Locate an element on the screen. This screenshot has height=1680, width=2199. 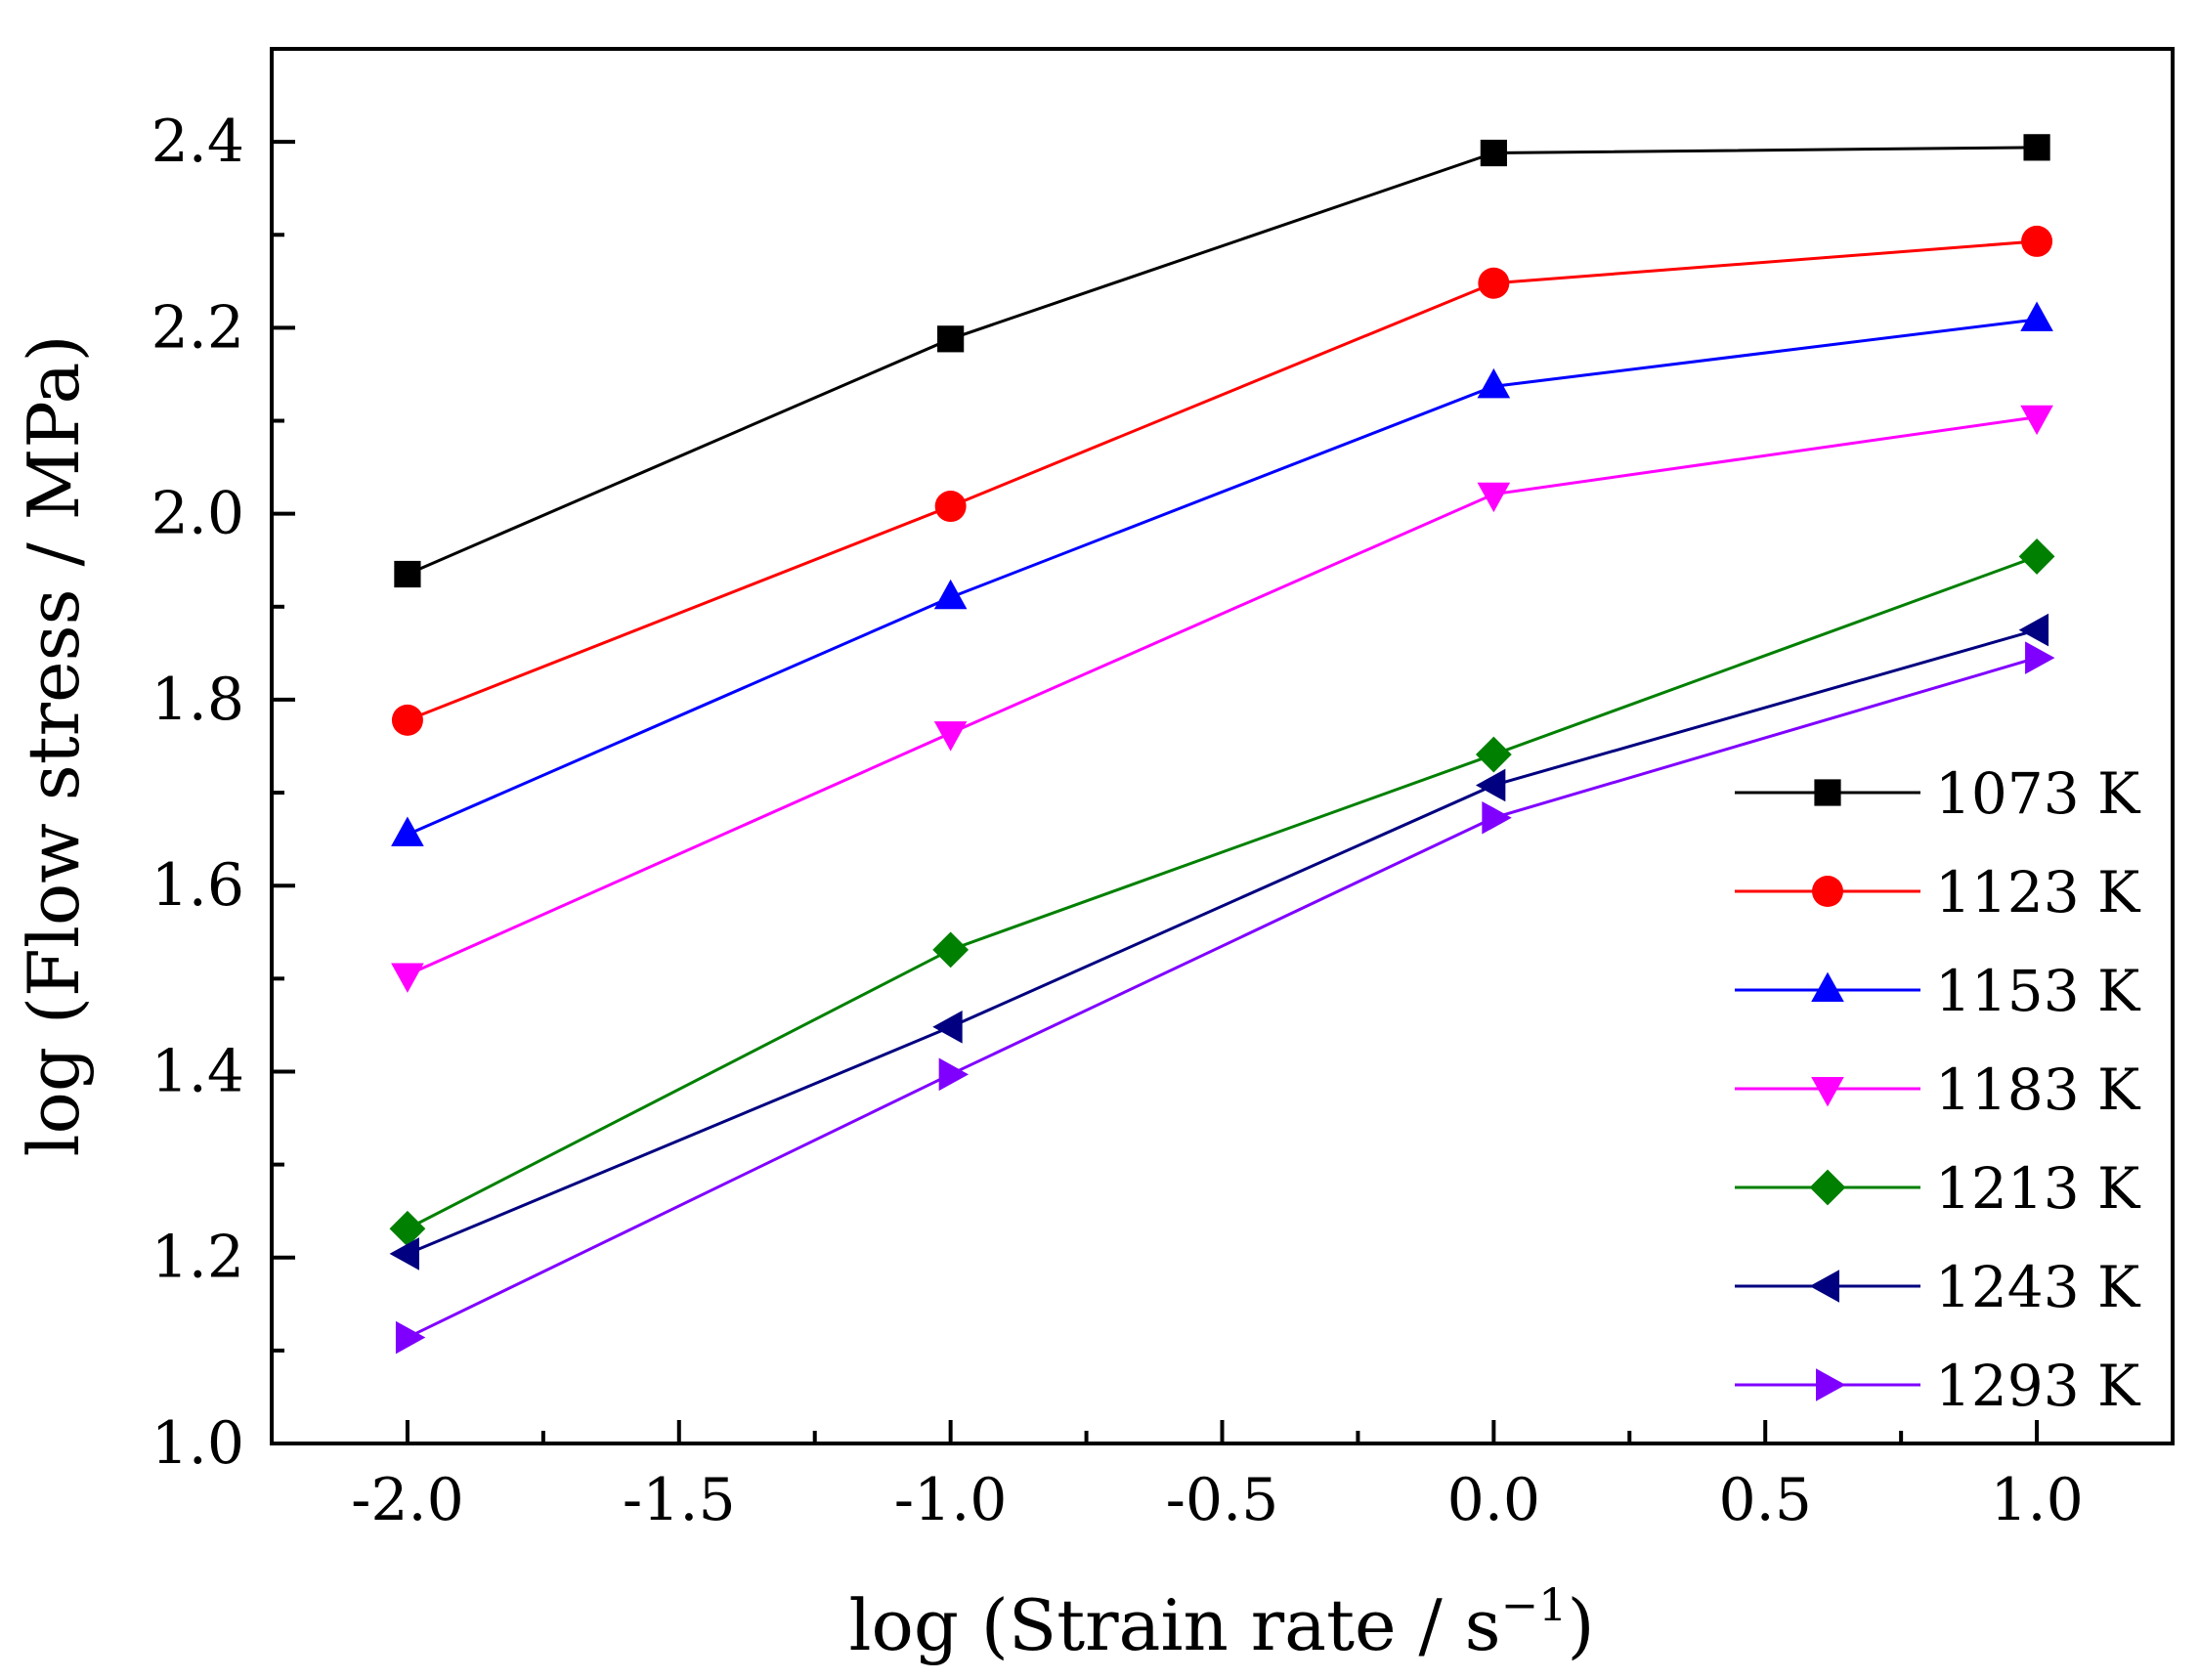
x-axis-ticks: -2.0 -1.5 -1.0 -0.5 0.0 0.5 1.0 is located at coordinates (1217, 1477).